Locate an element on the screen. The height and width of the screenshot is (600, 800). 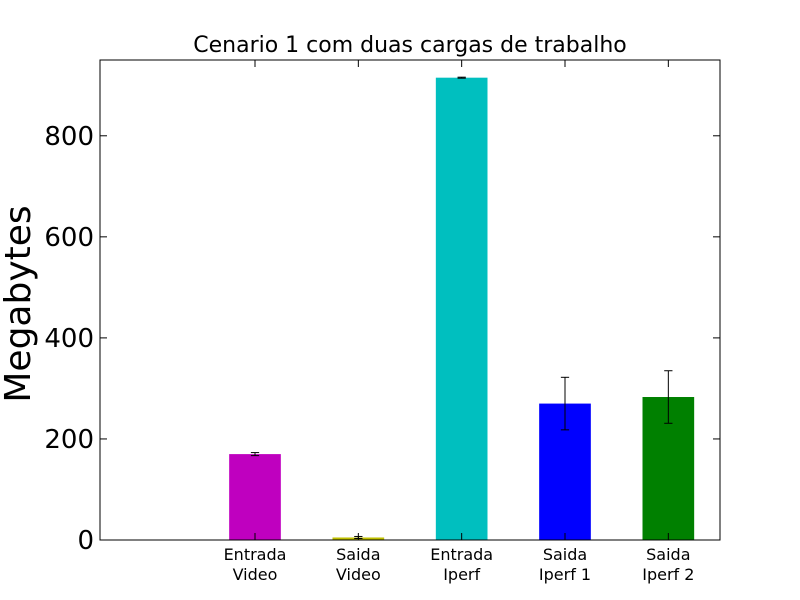
y-tick-label: 600 is located at coordinates (69, 238).